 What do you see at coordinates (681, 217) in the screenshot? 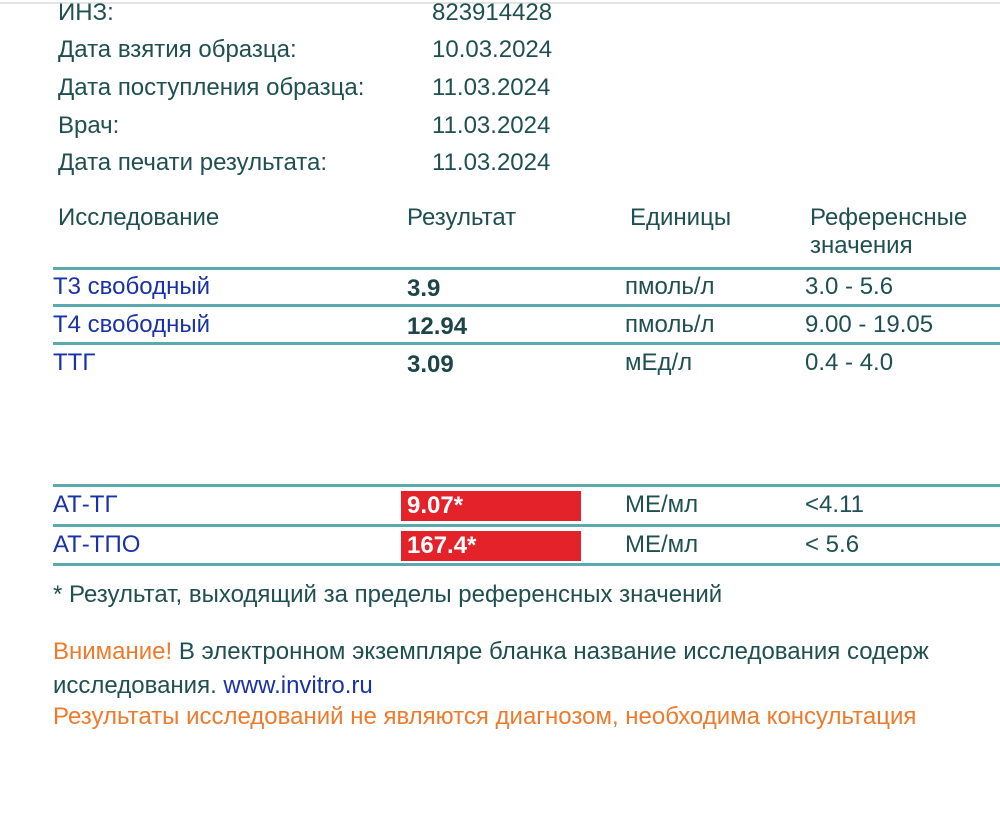
I see `header-units: Единицы` at bounding box center [681, 217].